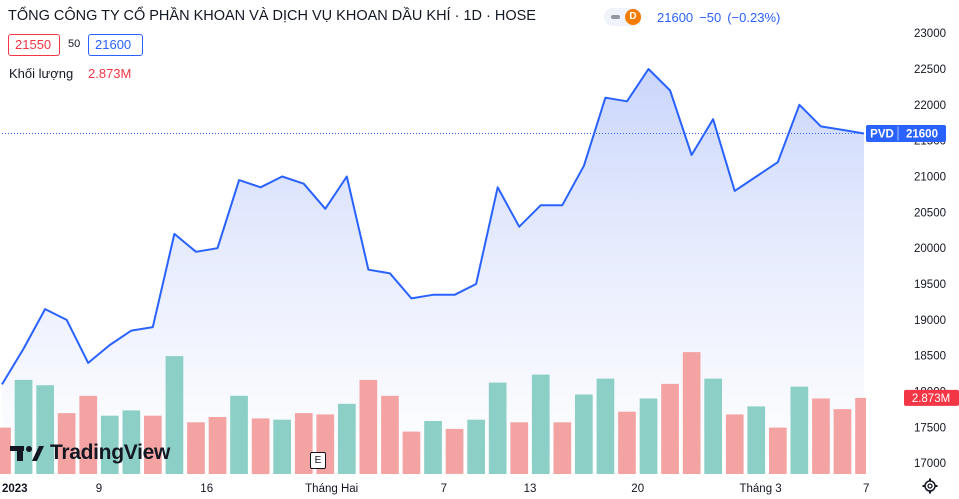  I want to click on price-tick-label: 22500, so click(930, 70).